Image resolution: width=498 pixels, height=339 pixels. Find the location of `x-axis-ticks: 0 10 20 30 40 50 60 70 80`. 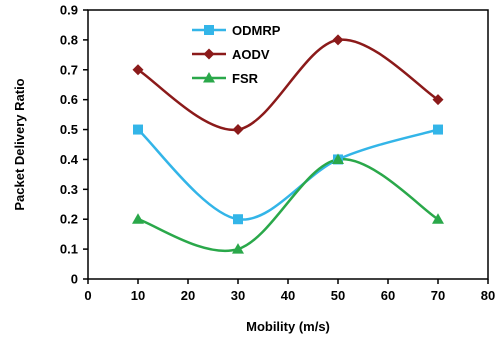

x-axis-ticks: 0 10 20 30 40 50 60 70 80 is located at coordinates (289, 291).